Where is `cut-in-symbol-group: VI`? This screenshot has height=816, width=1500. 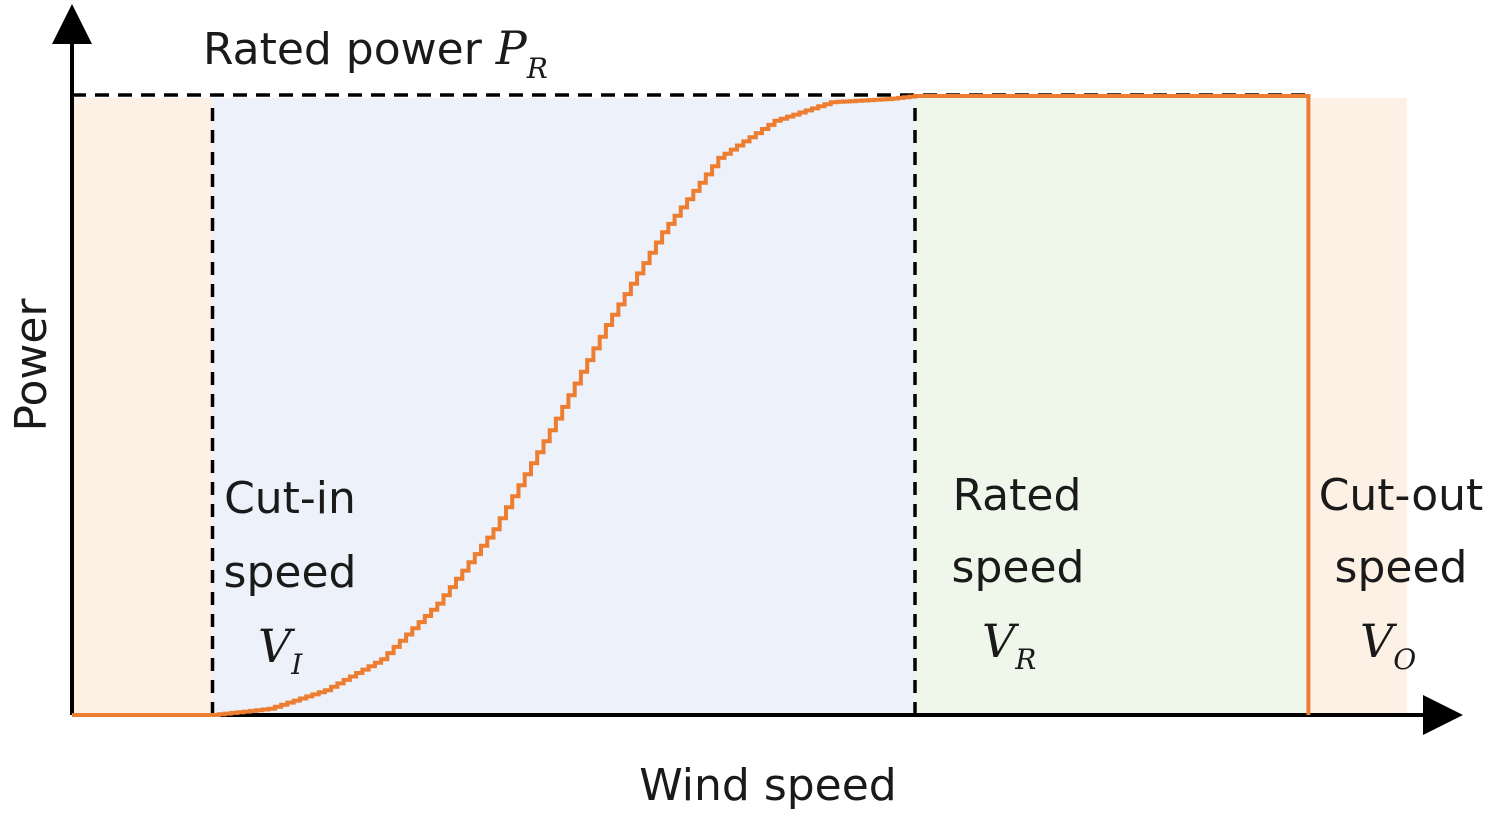 cut-in-symbol-group: VI is located at coordinates (280, 650).